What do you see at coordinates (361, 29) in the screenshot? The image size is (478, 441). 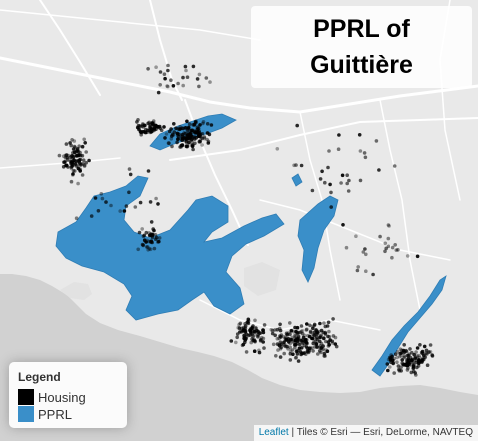 I see `map-title-line-1: PPRL of` at bounding box center [361, 29].